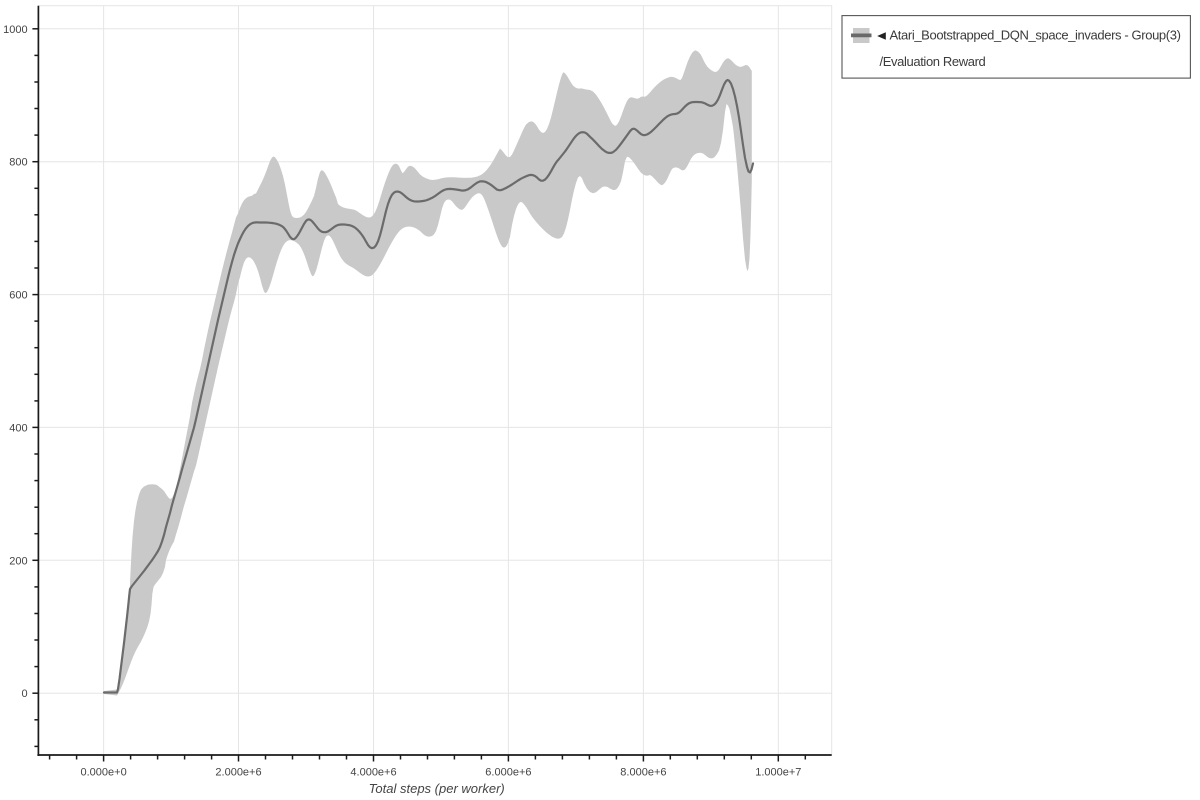 The image size is (1200, 800). I want to click on svg-text: 400, so click(18, 428).